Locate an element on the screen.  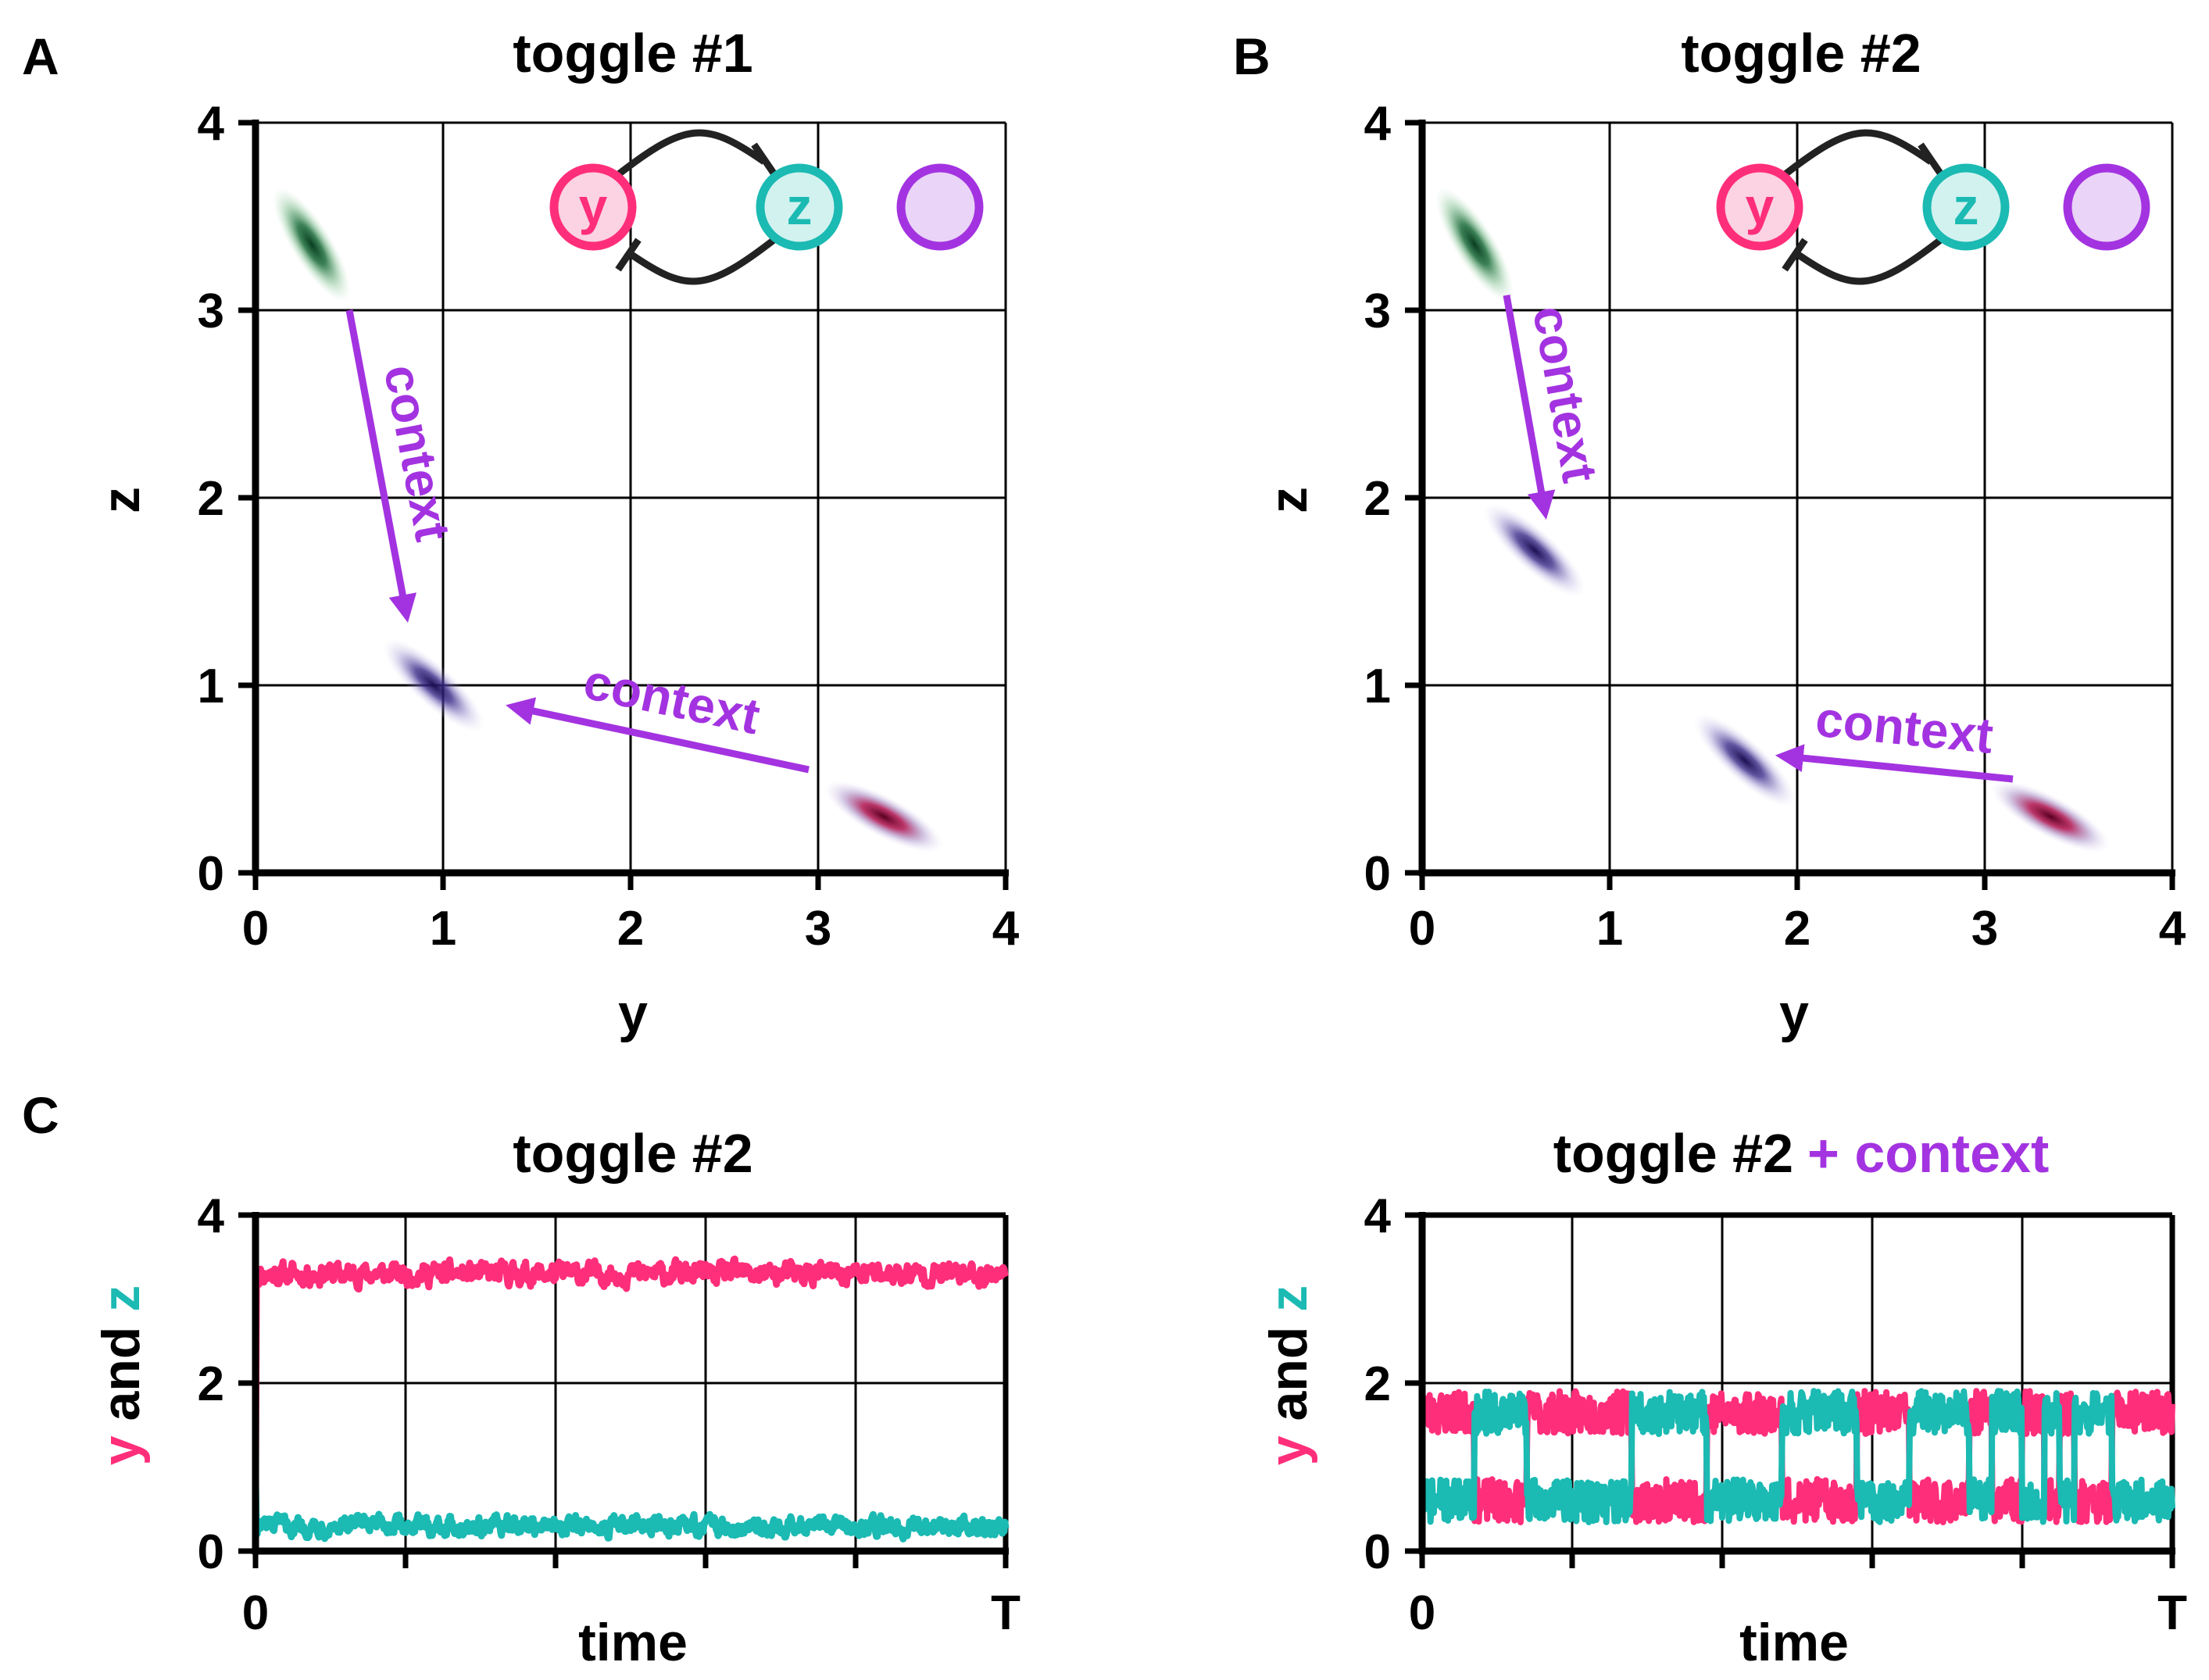
panel-C-left-title: toggle #2 is located at coordinates (632, 1153).